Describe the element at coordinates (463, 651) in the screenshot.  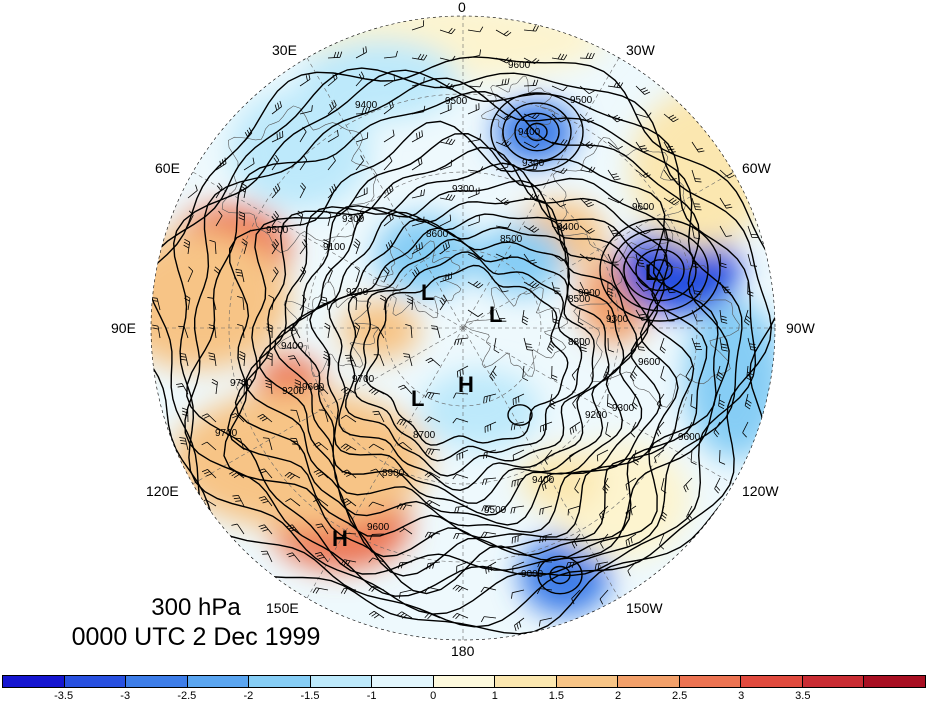
I see `lon-label-180: 180` at that location.